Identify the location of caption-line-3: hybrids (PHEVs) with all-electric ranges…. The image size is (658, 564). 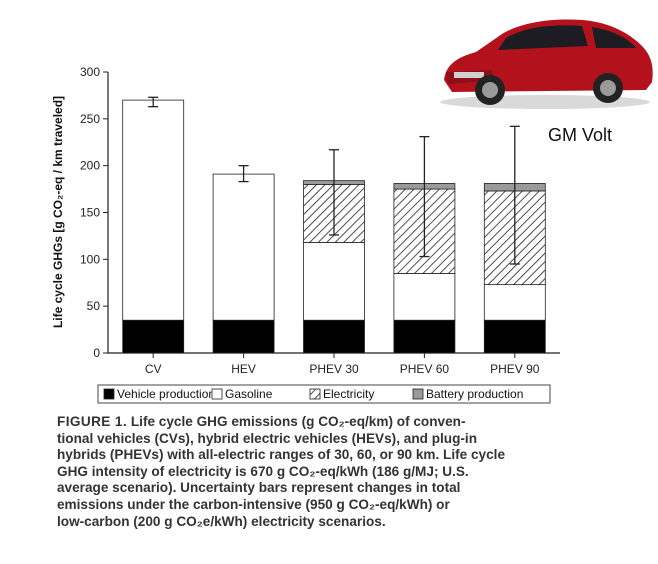
(281, 455).